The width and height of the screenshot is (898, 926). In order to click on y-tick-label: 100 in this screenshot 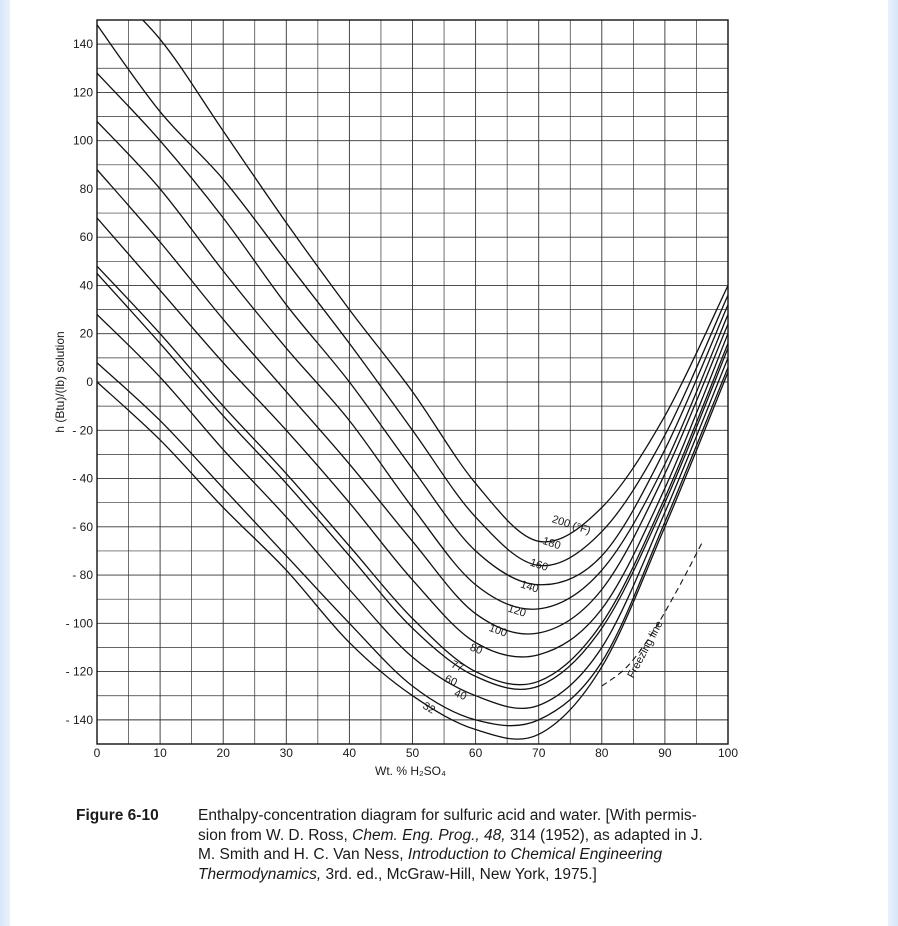, I will do `click(83, 141)`.